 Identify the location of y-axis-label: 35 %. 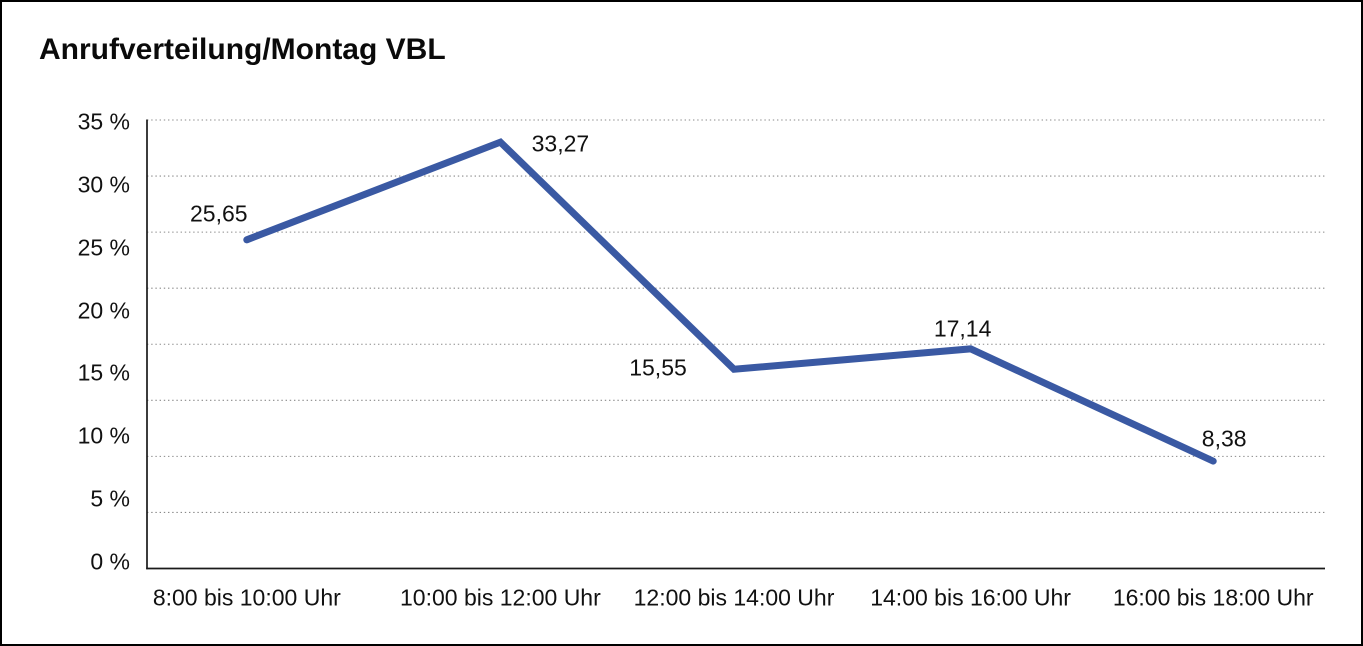
(103, 121).